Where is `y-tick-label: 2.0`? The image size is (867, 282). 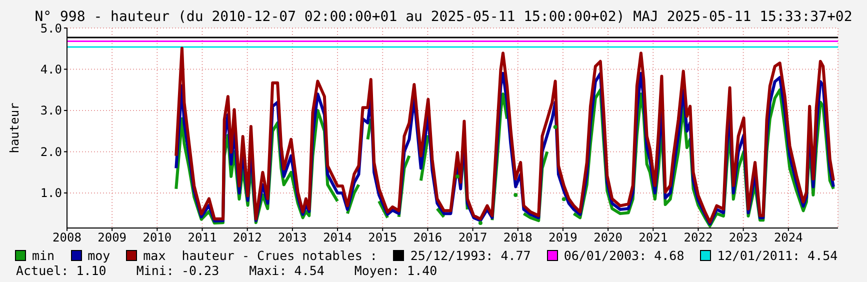 y-tick-label: 2.0 is located at coordinates (51, 151).